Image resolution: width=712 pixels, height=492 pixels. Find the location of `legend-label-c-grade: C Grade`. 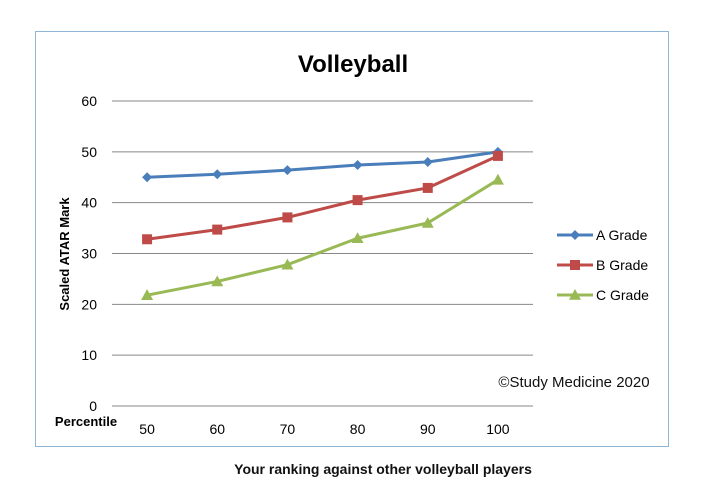

legend-label-c-grade: C Grade is located at coordinates (622, 295).